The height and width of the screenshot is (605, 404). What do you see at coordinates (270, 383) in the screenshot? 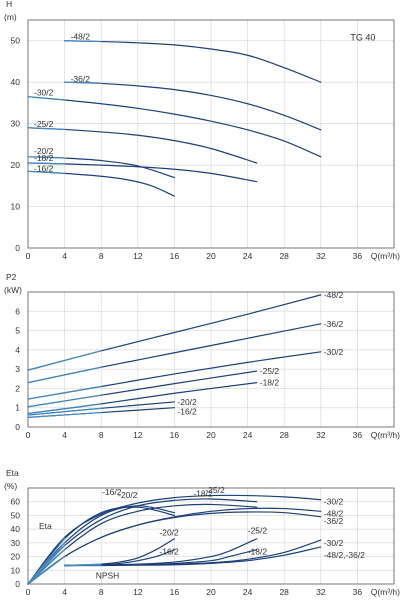
I see `power-label-4: -18/2` at bounding box center [270, 383].